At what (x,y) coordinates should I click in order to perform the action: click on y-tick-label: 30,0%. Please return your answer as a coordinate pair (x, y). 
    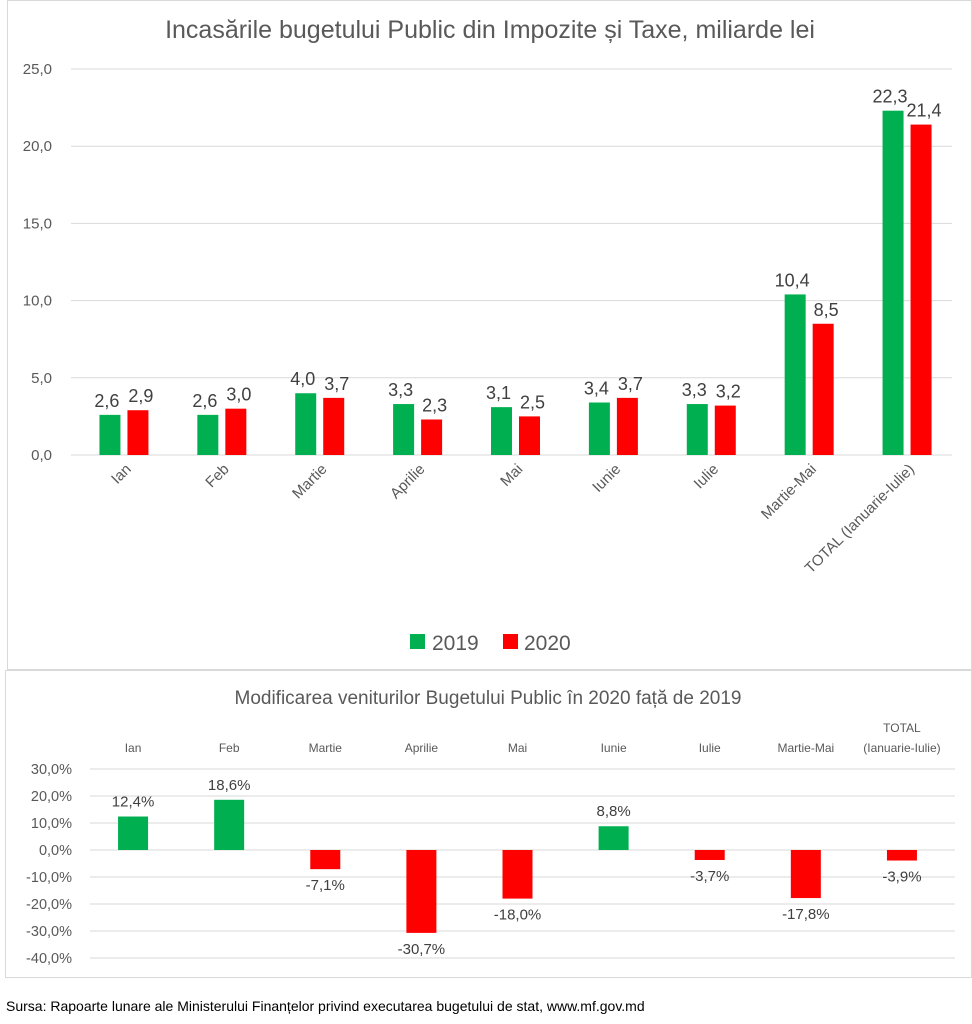
    Looking at the image, I should click on (51, 770).